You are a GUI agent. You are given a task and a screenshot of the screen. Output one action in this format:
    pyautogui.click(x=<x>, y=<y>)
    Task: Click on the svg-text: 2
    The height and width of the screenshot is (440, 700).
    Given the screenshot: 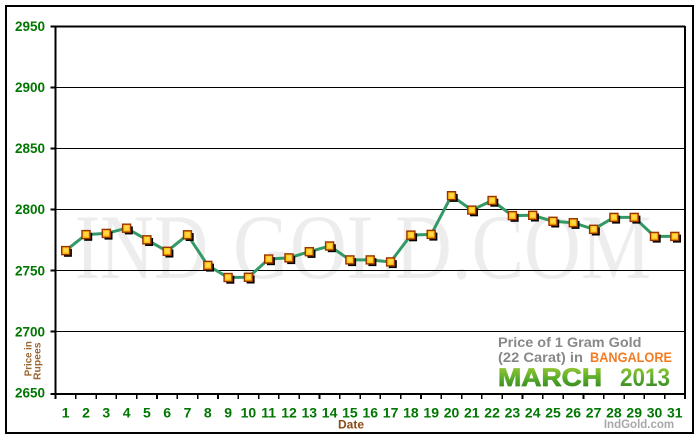 What is the action you would take?
    pyautogui.click(x=86, y=413)
    